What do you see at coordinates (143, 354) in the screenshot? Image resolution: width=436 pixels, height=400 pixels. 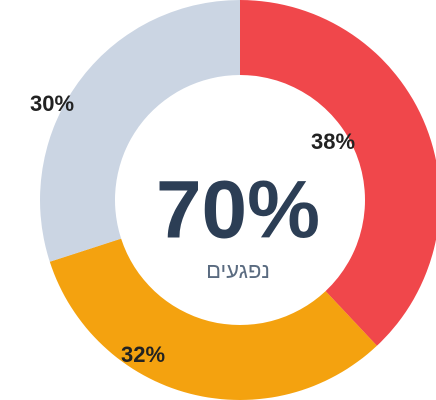 I see `value-label: 32%` at bounding box center [143, 354].